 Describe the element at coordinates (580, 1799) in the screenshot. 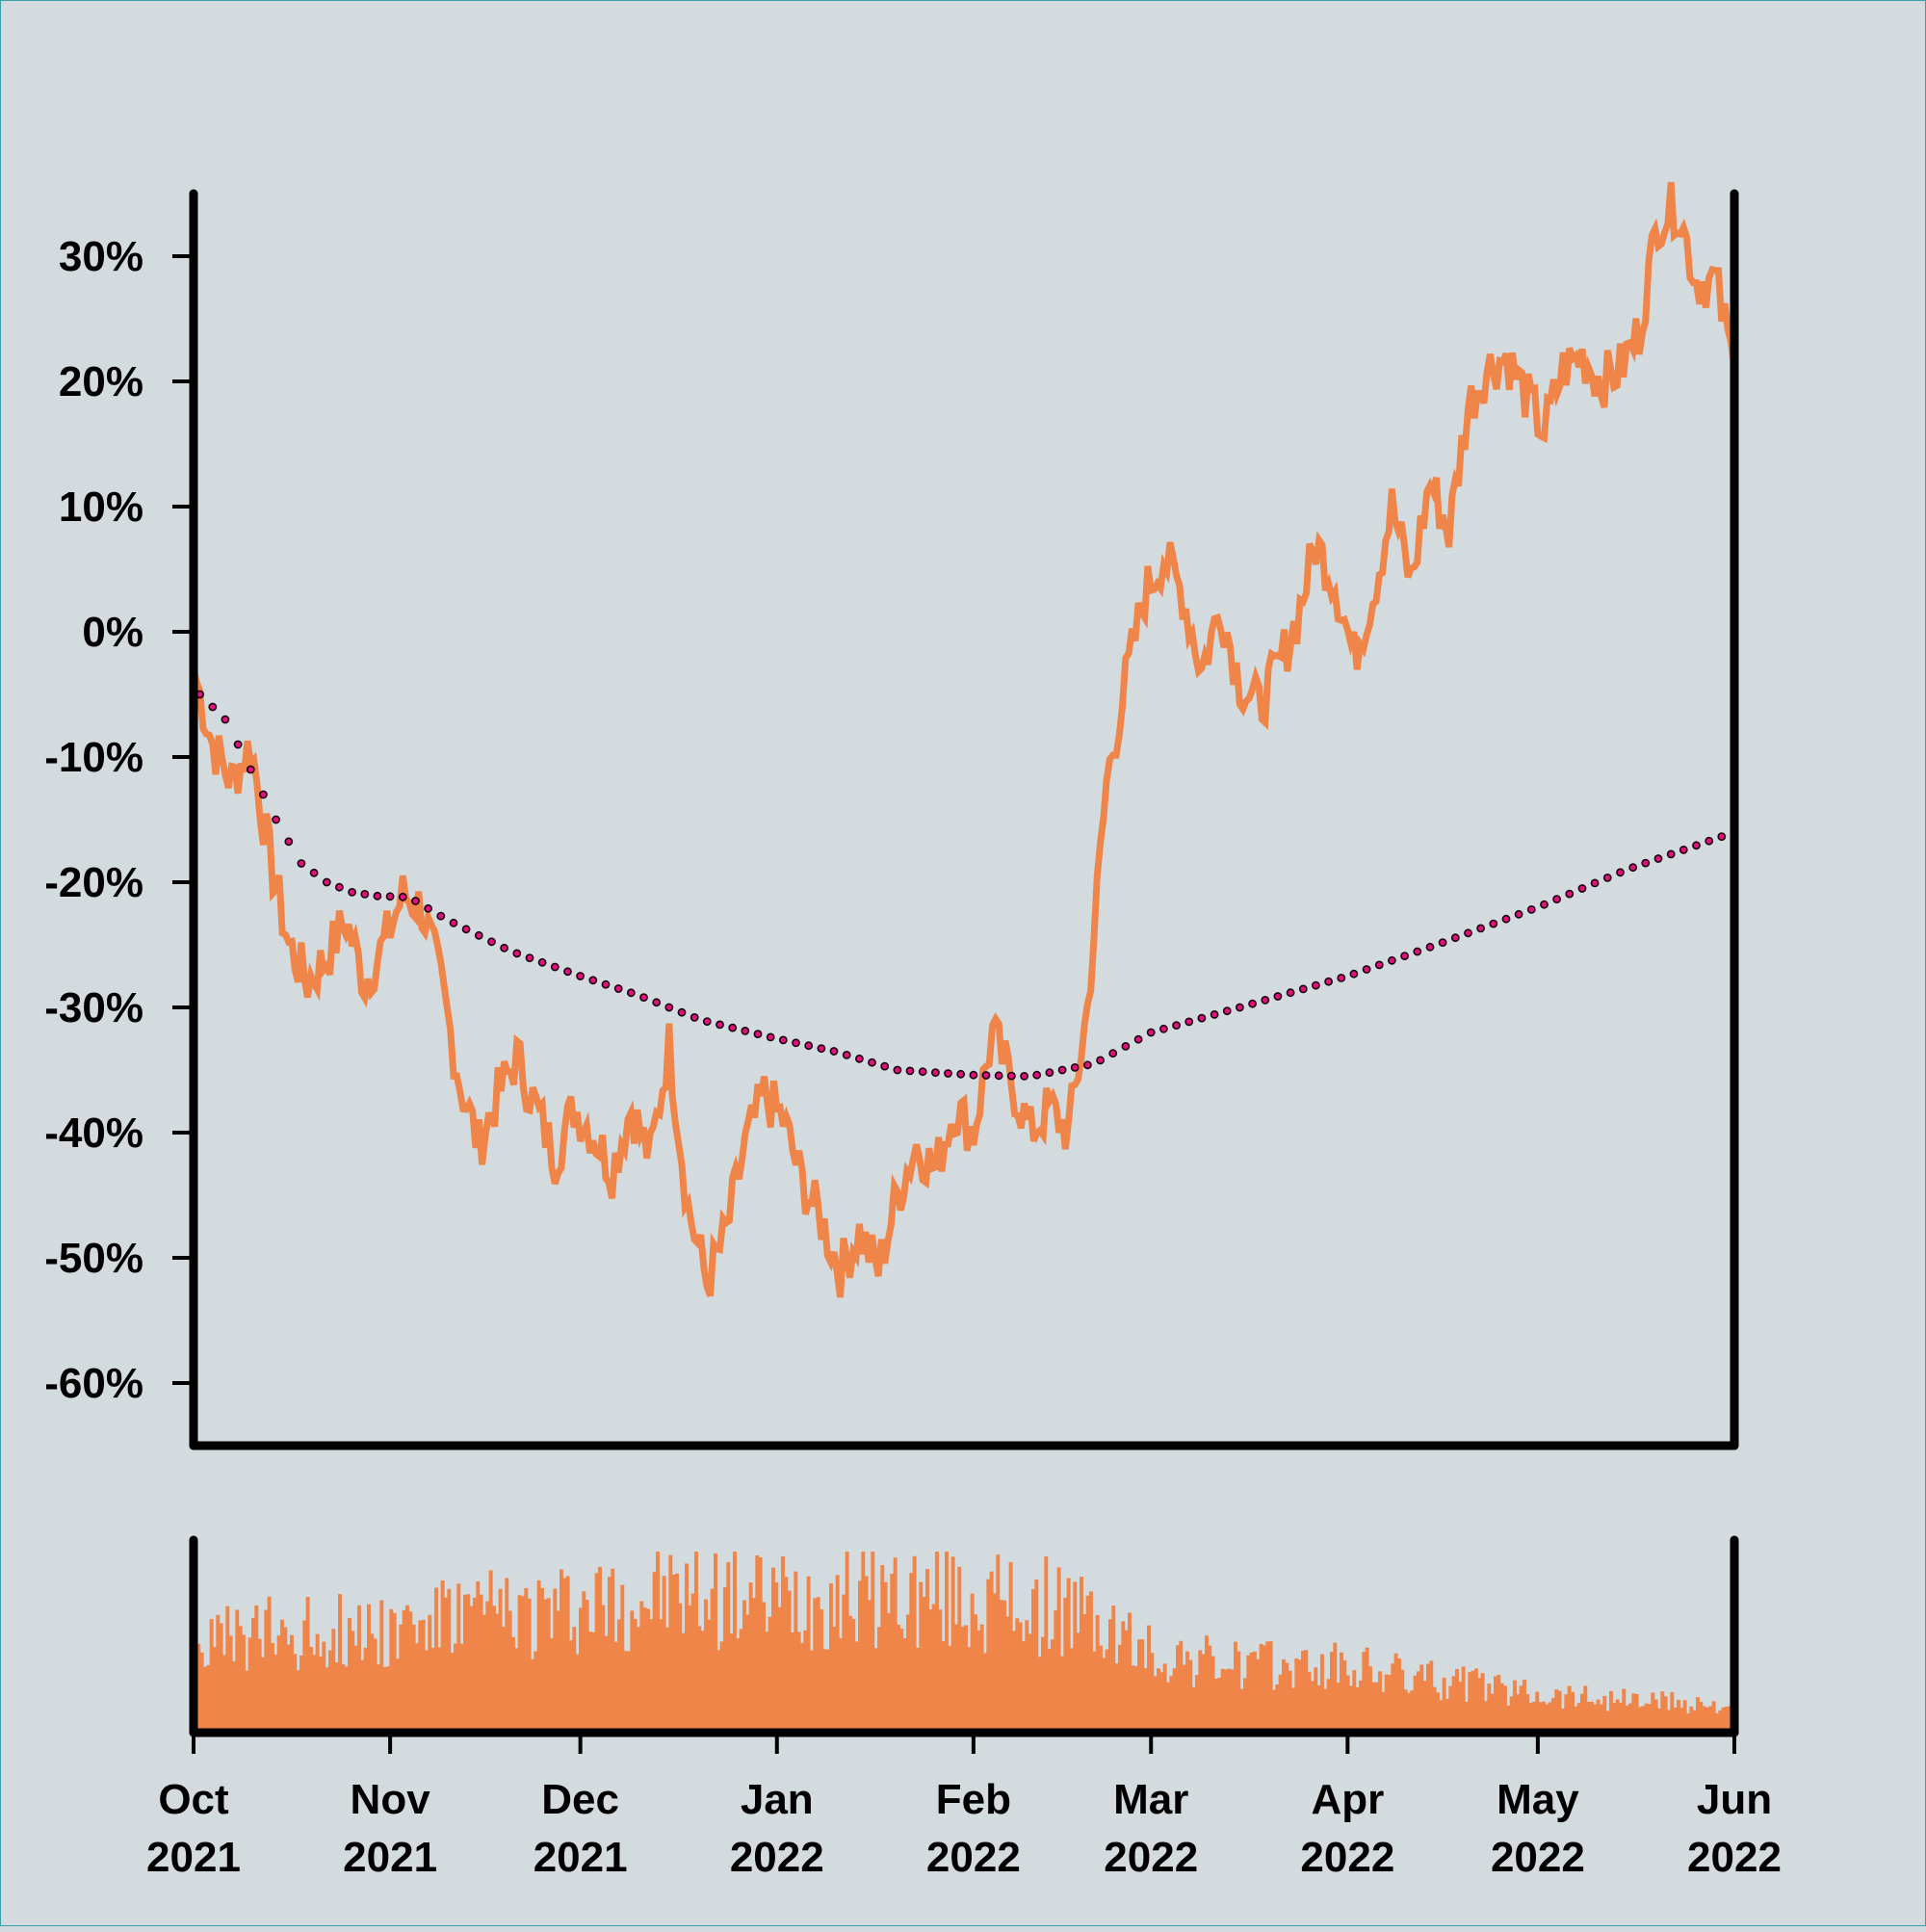

I see `x-tick-label-month: Dec` at that location.